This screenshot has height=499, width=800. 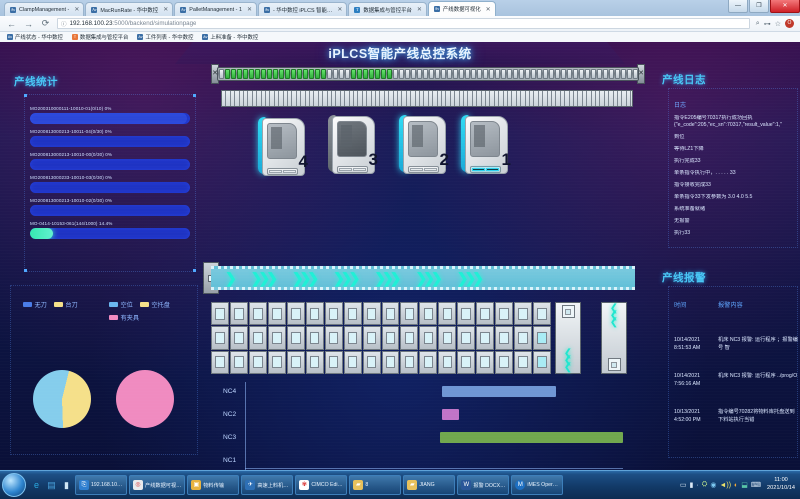 I want to click on folder-icon: ▤, so click(x=51, y=484).